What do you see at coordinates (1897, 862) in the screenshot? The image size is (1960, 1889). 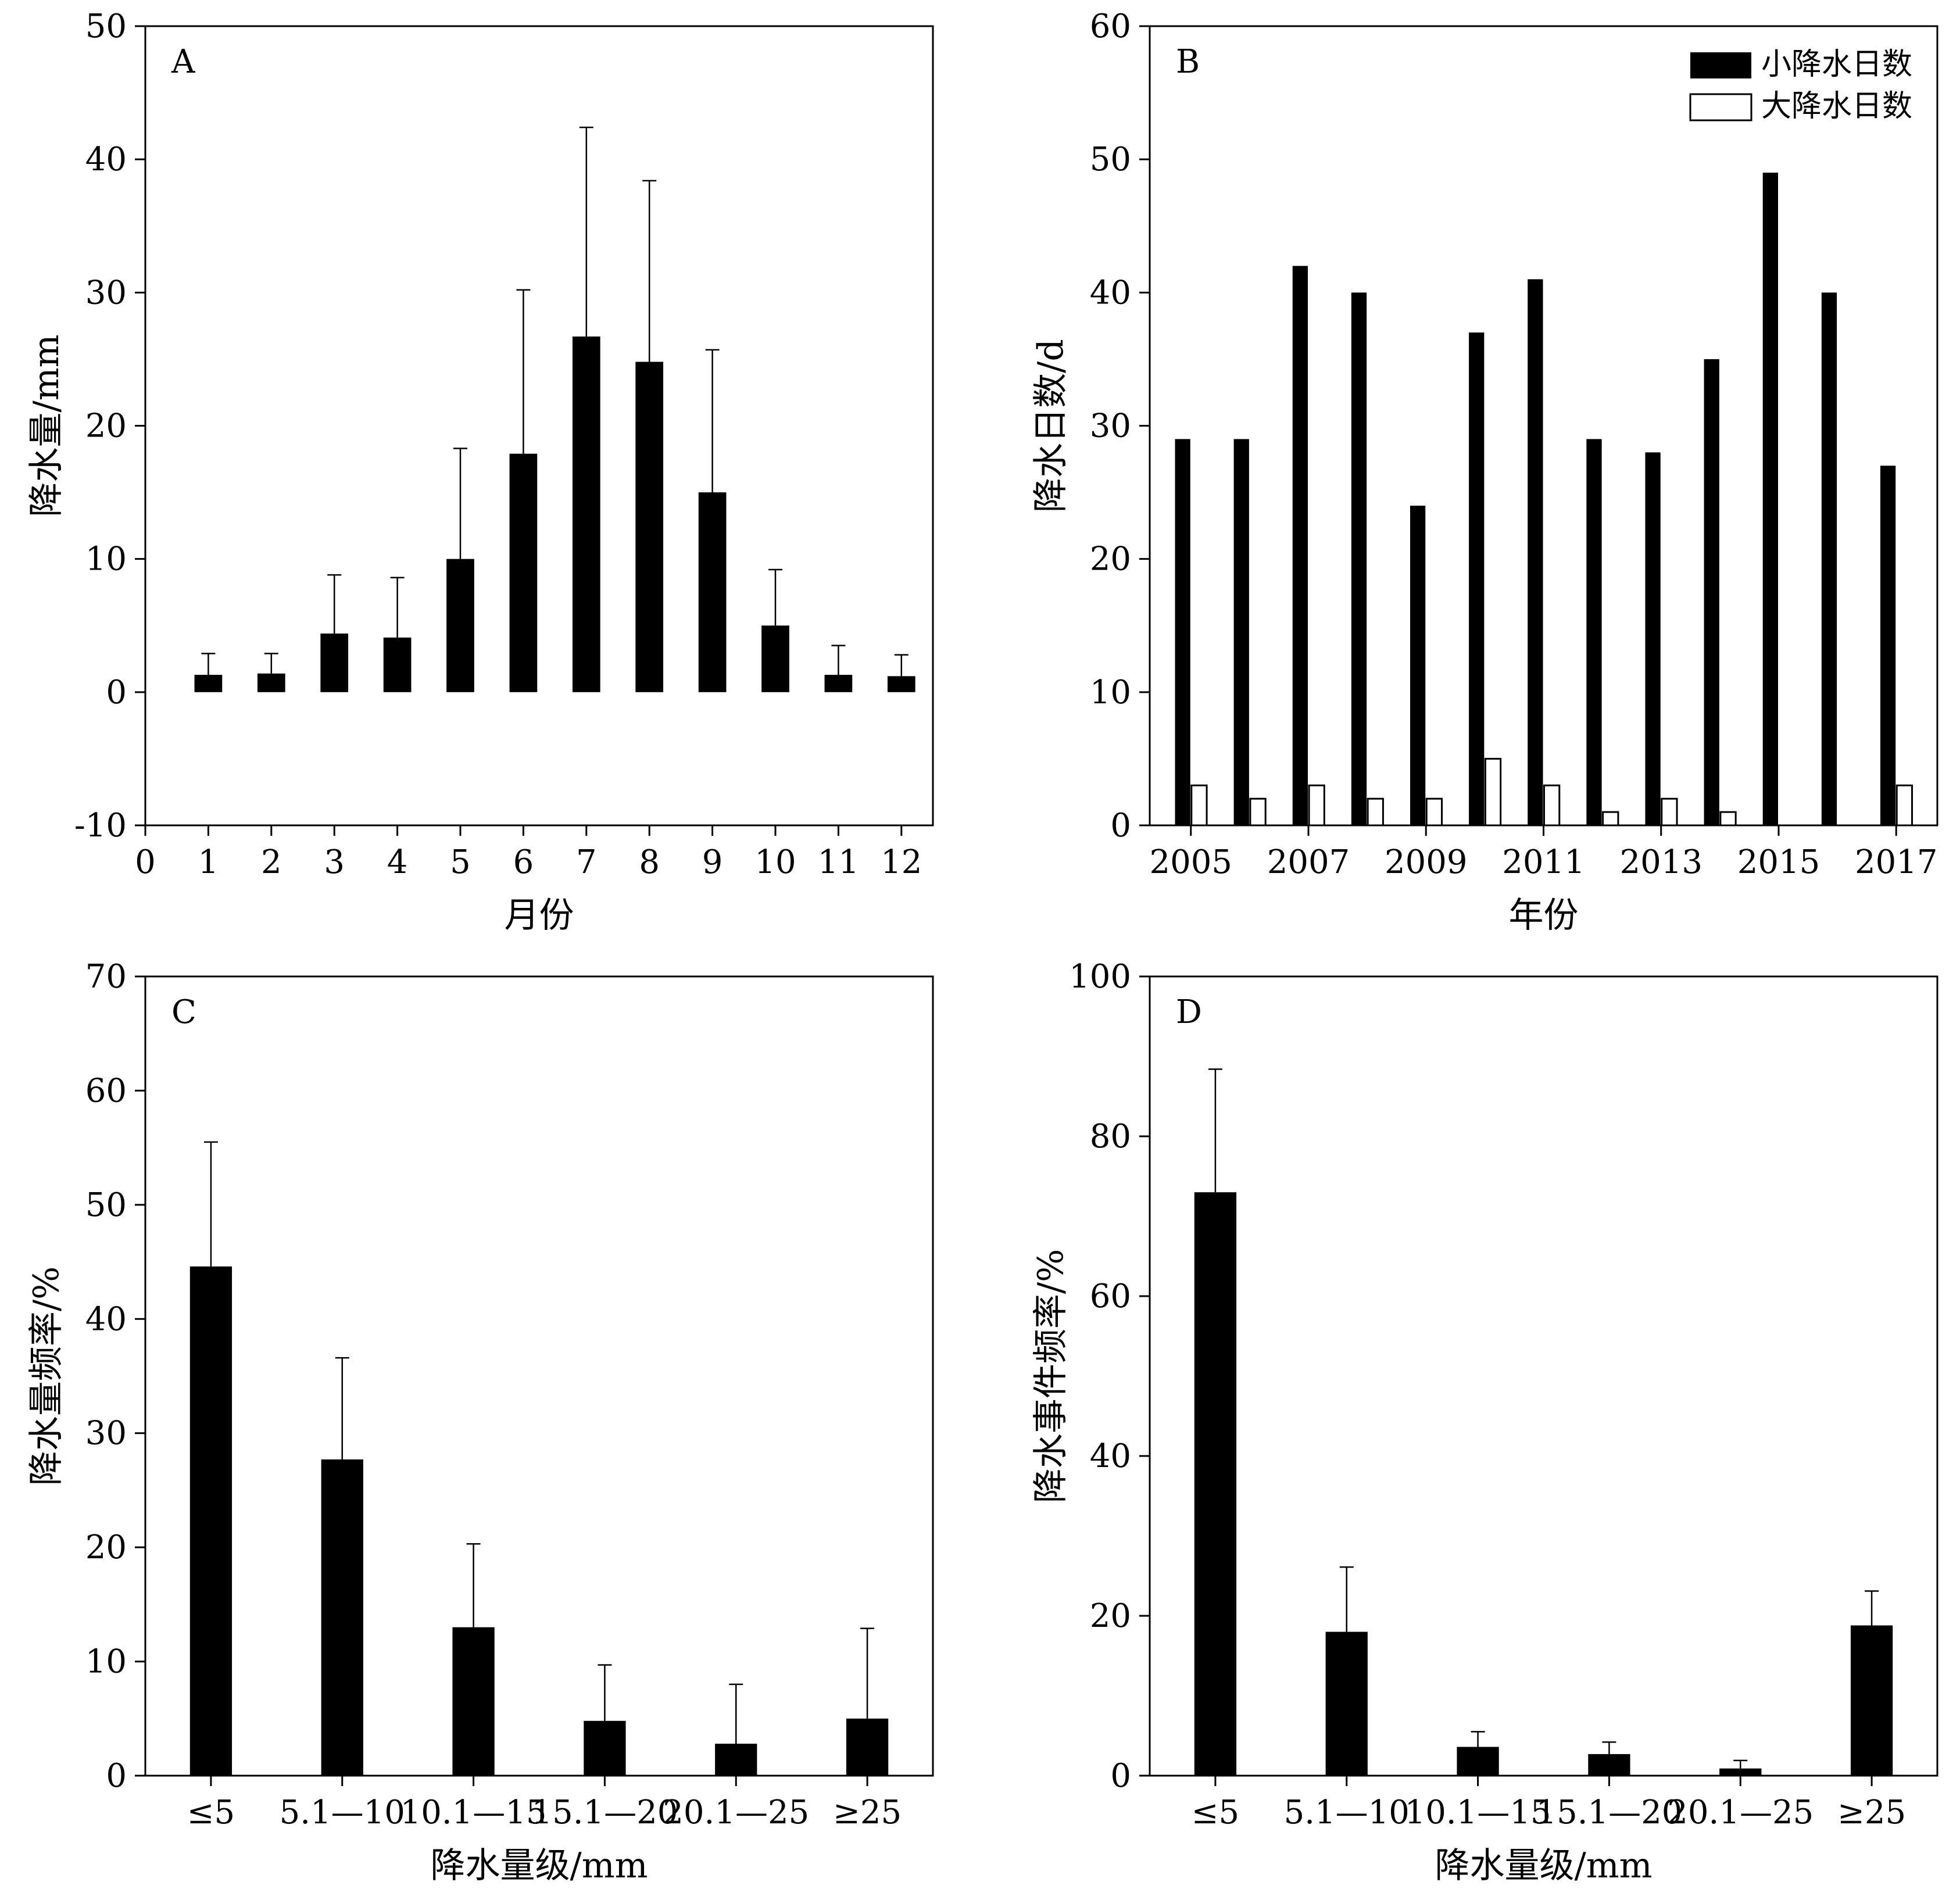 I see `x-tick-label: 2017` at bounding box center [1897, 862].